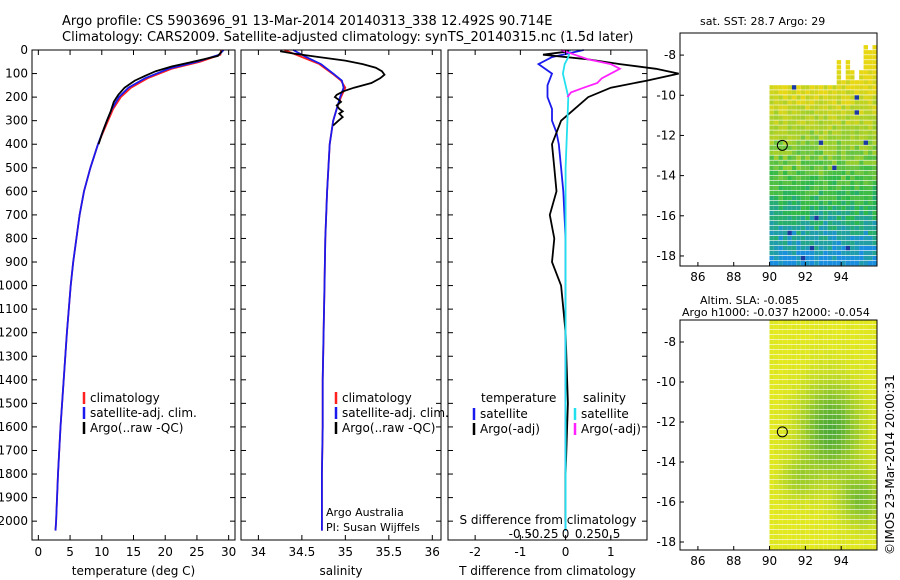 The height and width of the screenshot is (580, 900). What do you see at coordinates (670, 55) in the screenshot?
I see `map-y-tick-label-sst-0: -8` at bounding box center [670, 55].